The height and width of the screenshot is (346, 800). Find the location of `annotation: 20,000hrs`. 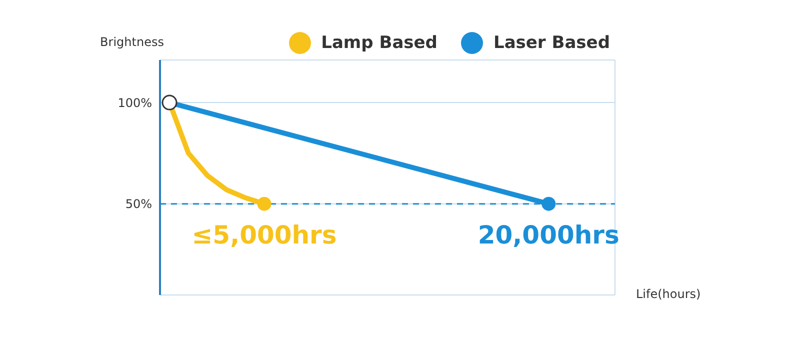

annotation: 20,000hrs is located at coordinates (549, 235).